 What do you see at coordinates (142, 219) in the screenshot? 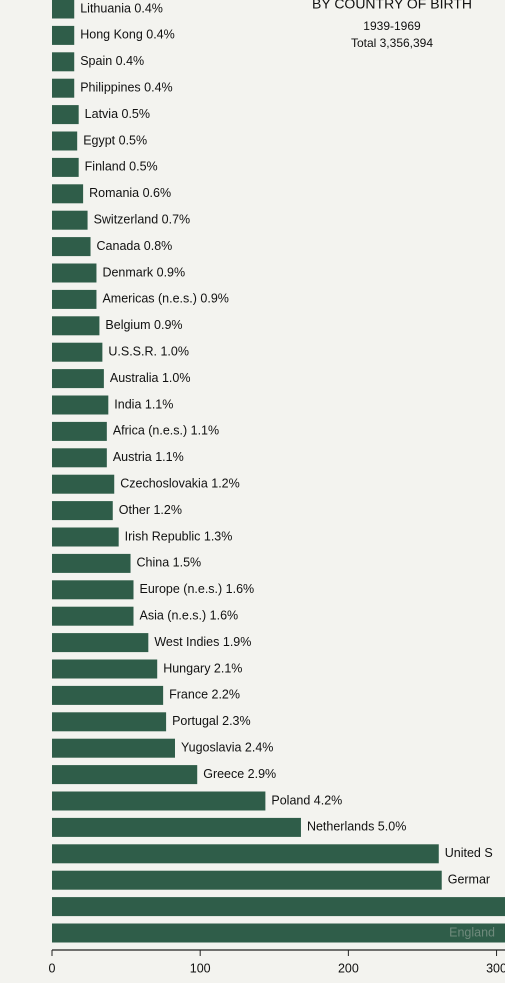
I see `bar-label: Switzerland 0.7%` at bounding box center [142, 219].